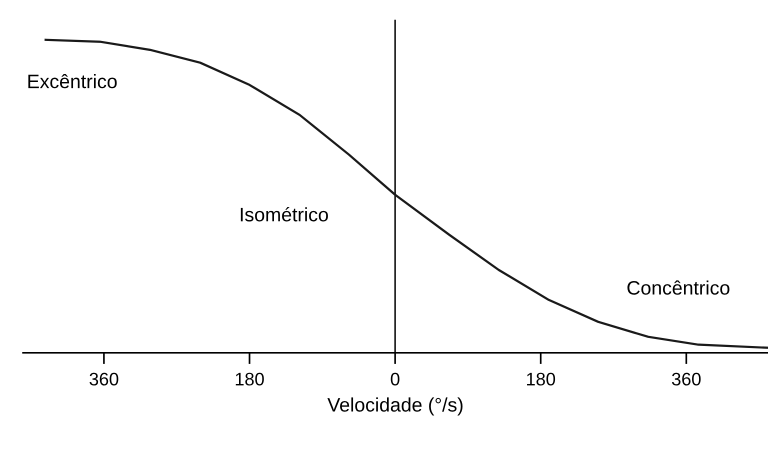  What do you see at coordinates (284, 214) in the screenshot?
I see `annotation: Isométrico` at bounding box center [284, 214].